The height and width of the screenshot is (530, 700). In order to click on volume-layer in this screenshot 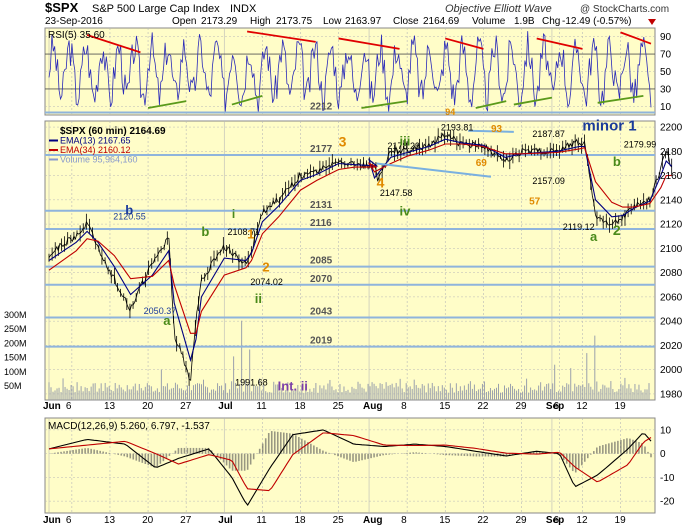, I will do `click(349, 360)`.